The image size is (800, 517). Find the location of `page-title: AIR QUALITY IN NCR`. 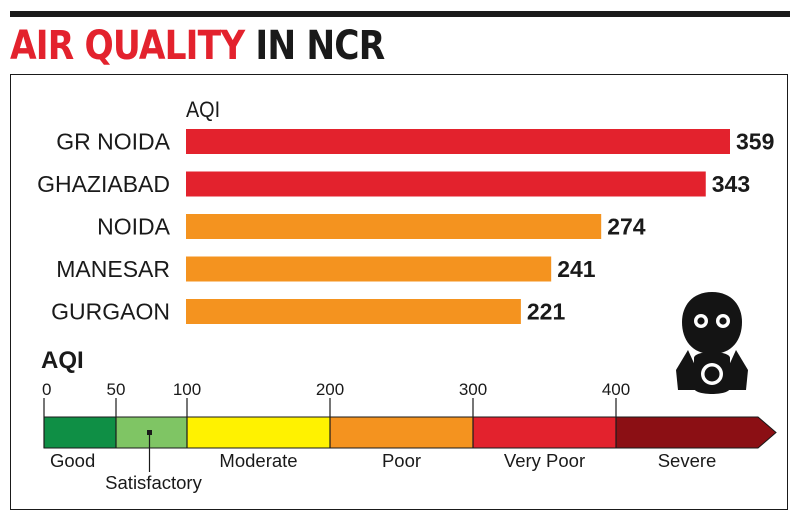

page-title: AIR QUALITY IN NCR is located at coordinates (197, 46).